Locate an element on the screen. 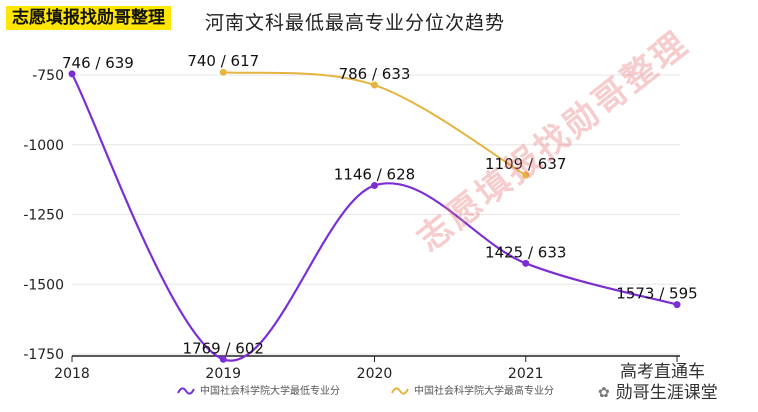  x-tick-label: 2021 is located at coordinates (526, 374).